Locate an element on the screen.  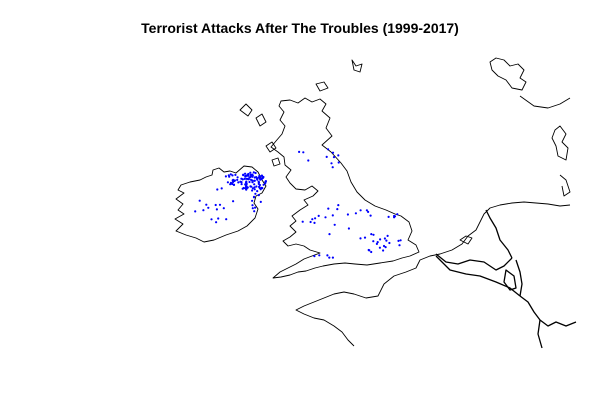
denmark-coastline-south is located at coordinates (565, 185).